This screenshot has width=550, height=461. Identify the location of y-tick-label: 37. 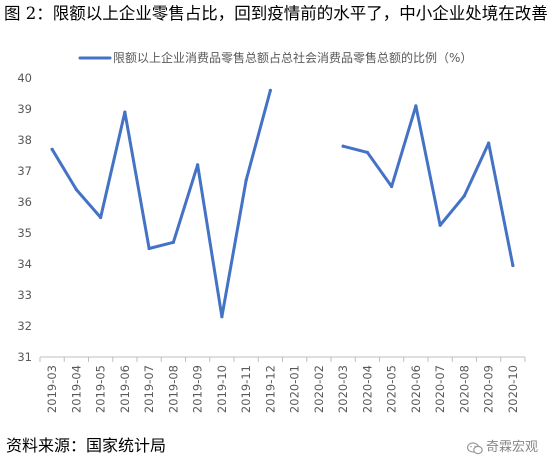
(24, 171).